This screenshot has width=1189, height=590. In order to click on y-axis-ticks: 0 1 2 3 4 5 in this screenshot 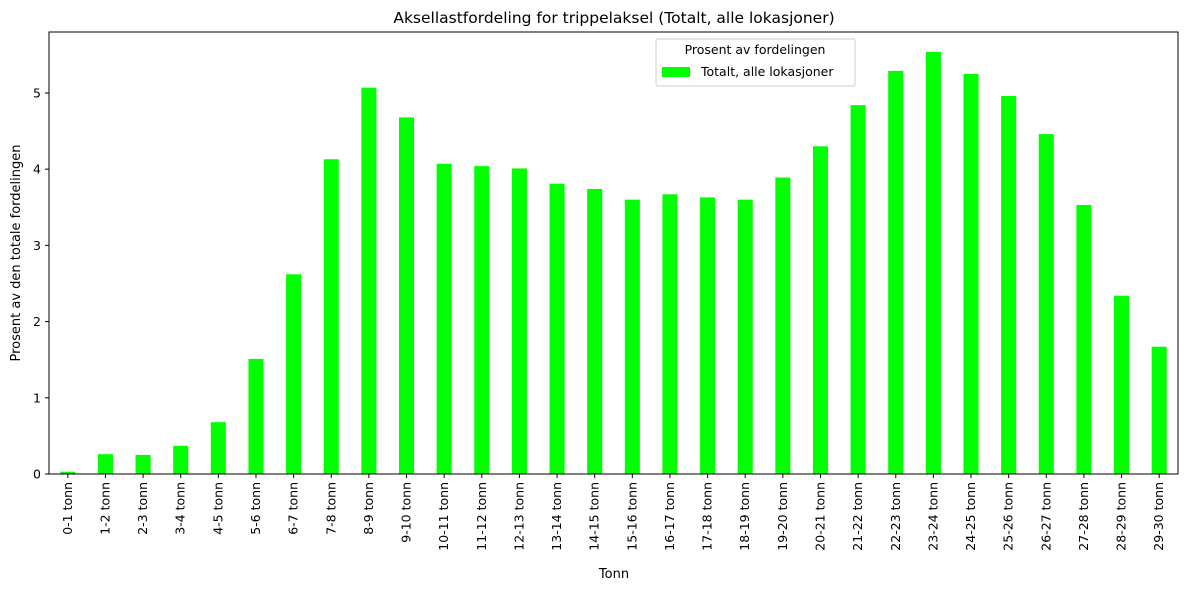, I will do `click(41, 283)`.